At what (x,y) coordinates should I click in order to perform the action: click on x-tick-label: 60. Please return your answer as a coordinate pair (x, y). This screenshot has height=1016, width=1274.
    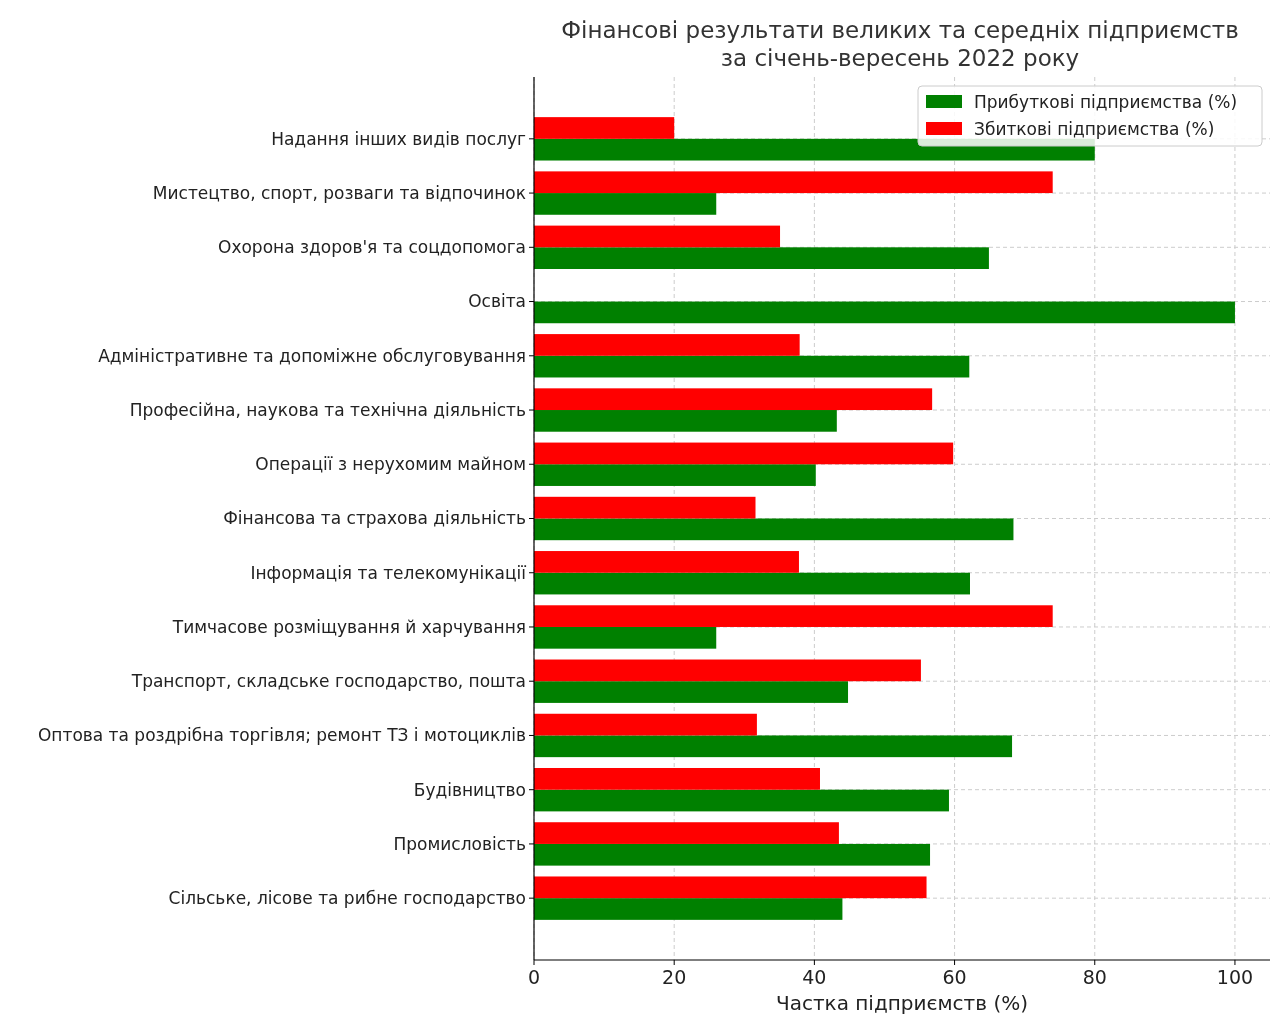
    Looking at the image, I should click on (954, 977).